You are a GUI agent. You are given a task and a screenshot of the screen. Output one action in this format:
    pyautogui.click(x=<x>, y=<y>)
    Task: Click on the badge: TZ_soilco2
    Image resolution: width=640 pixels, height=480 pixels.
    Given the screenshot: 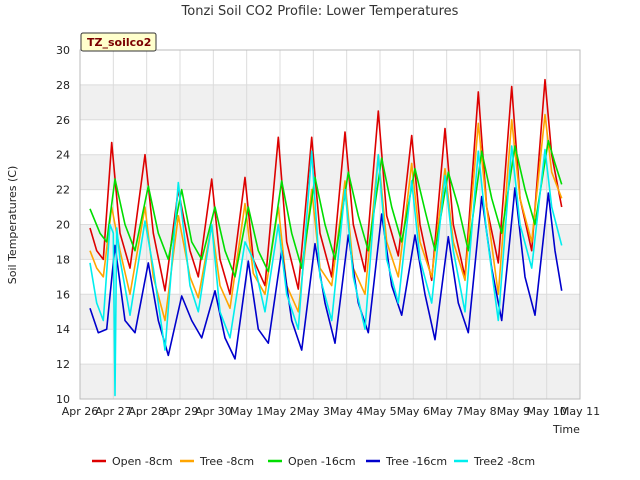 What is the action you would take?
    pyautogui.click(x=118, y=42)
    